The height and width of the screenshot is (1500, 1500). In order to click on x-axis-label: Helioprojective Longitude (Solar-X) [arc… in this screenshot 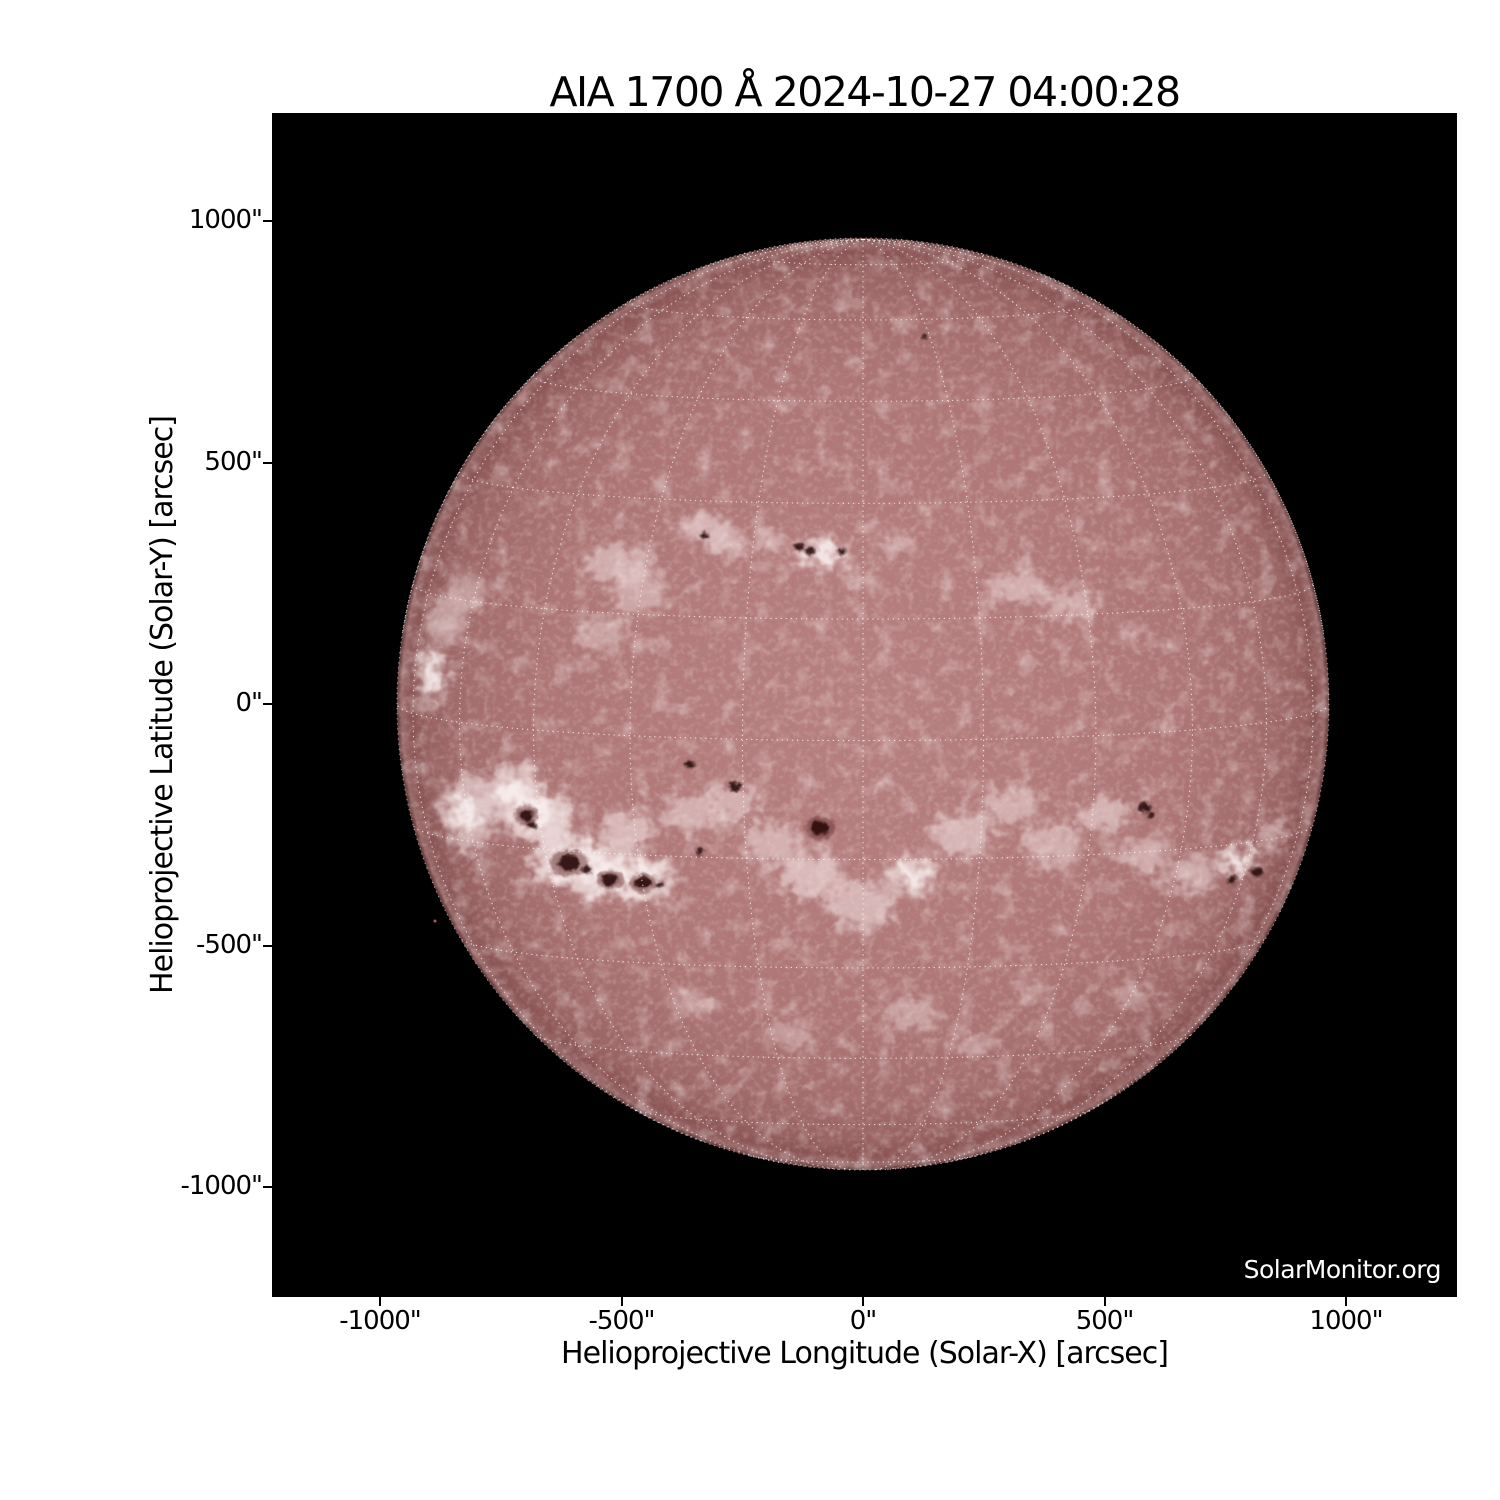, I will do `click(865, 1353)`.